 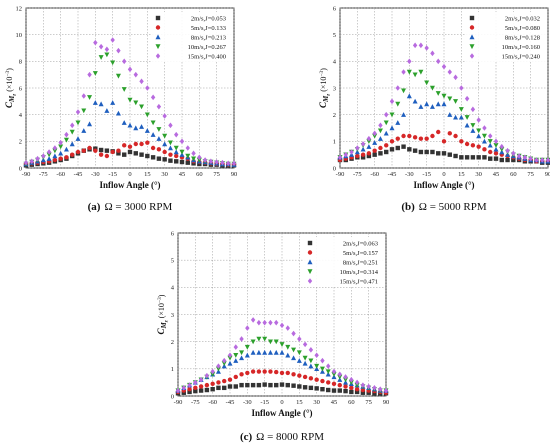 I want to click on legend-box, so click(x=344, y=262).